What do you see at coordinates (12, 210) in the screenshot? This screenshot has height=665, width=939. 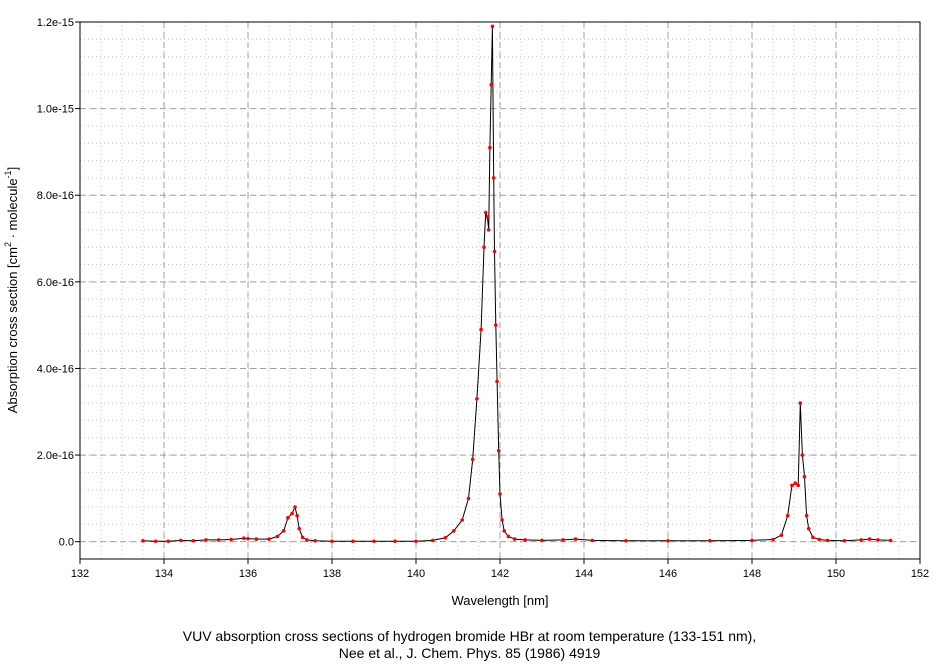 I see `y-axis-title-part: · molecule` at bounding box center [12, 210].